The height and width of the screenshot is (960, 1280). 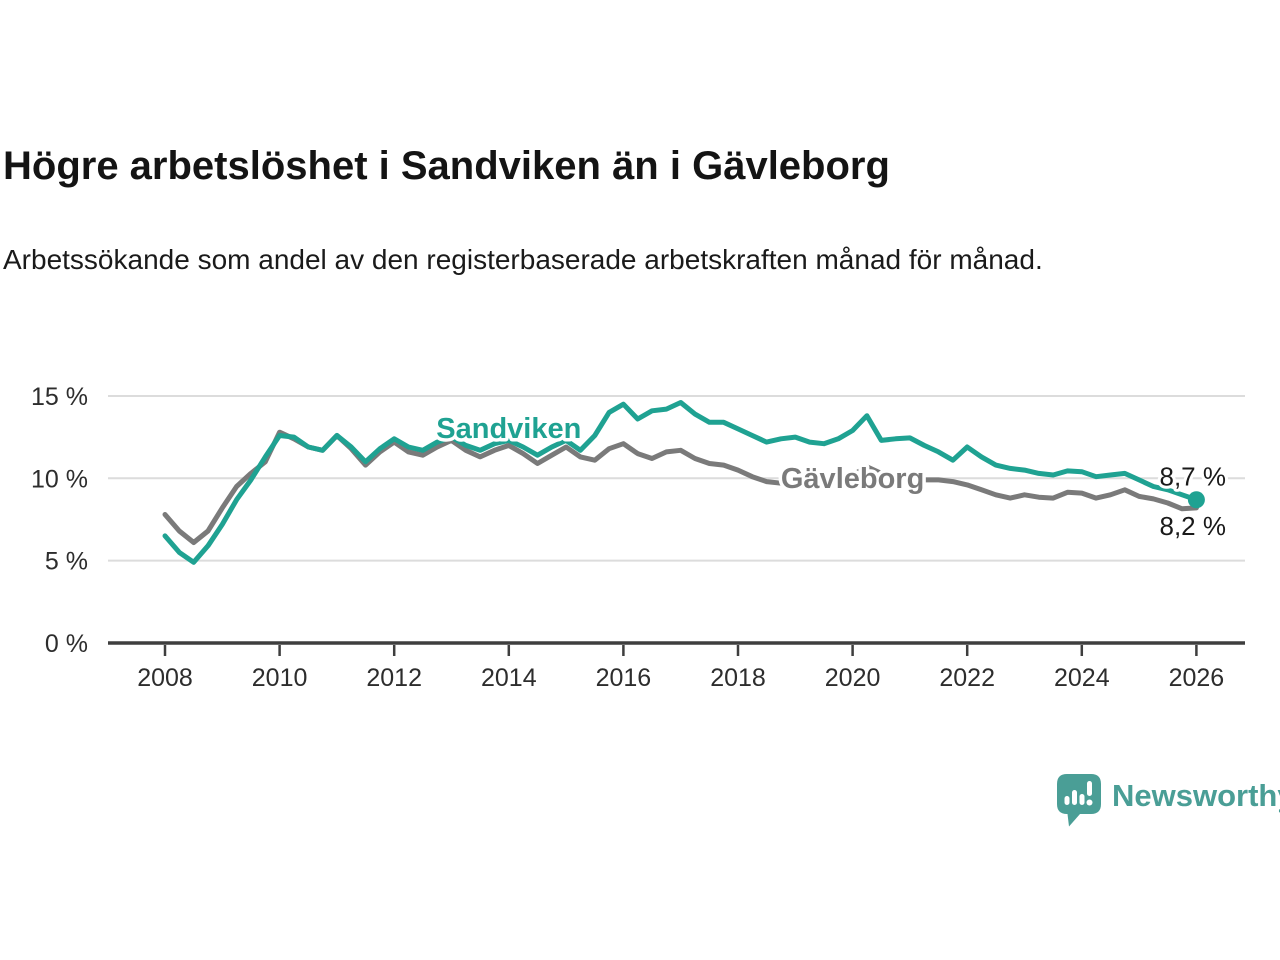 I want to click on x-axis-tick-label: 2024, so click(x=1082, y=678).